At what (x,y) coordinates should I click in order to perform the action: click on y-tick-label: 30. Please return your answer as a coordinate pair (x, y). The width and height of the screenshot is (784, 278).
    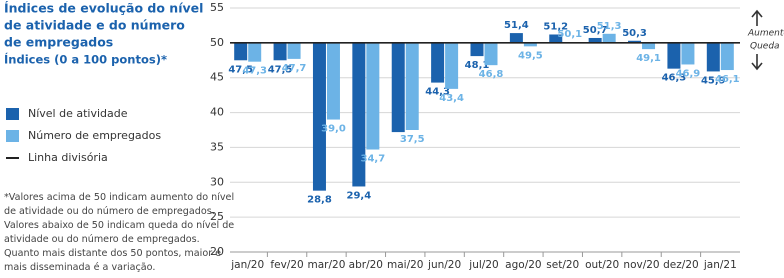
    Looking at the image, I should click on (217, 181).